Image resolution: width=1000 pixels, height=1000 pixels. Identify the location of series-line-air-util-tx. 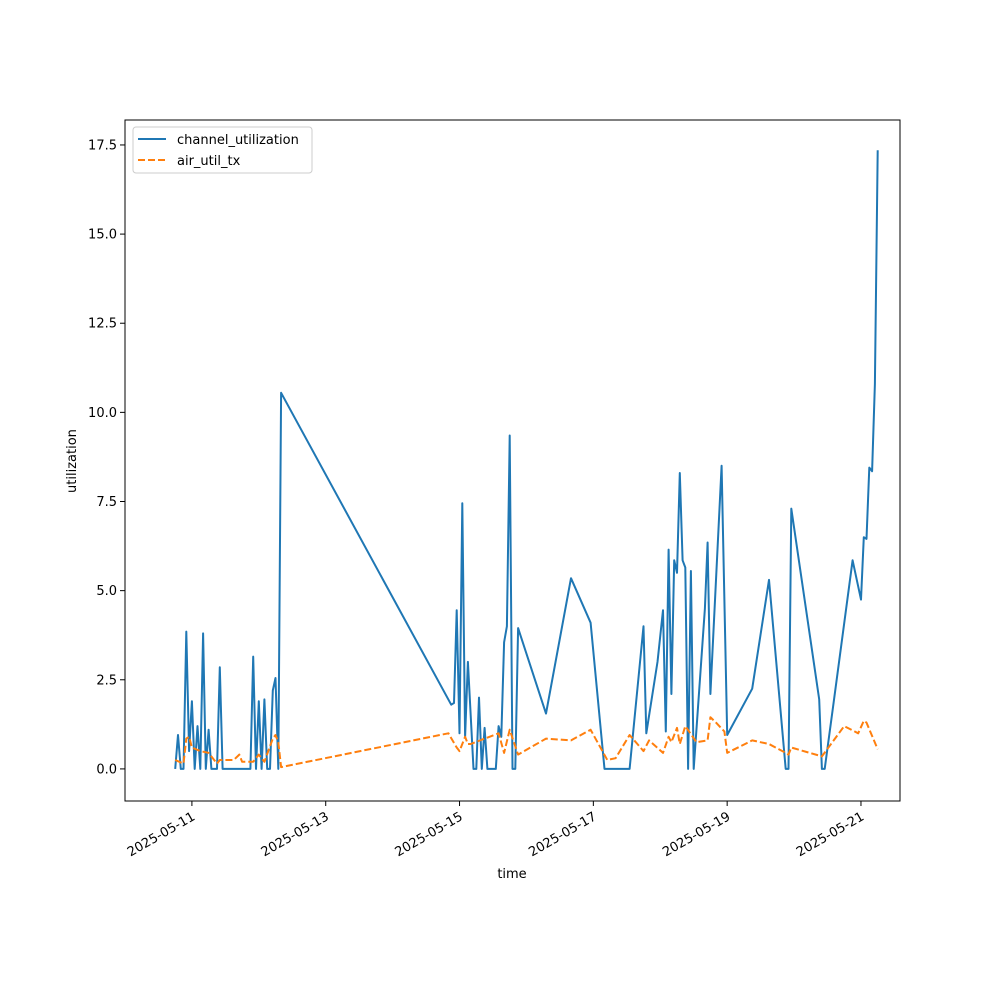
(526, 742).